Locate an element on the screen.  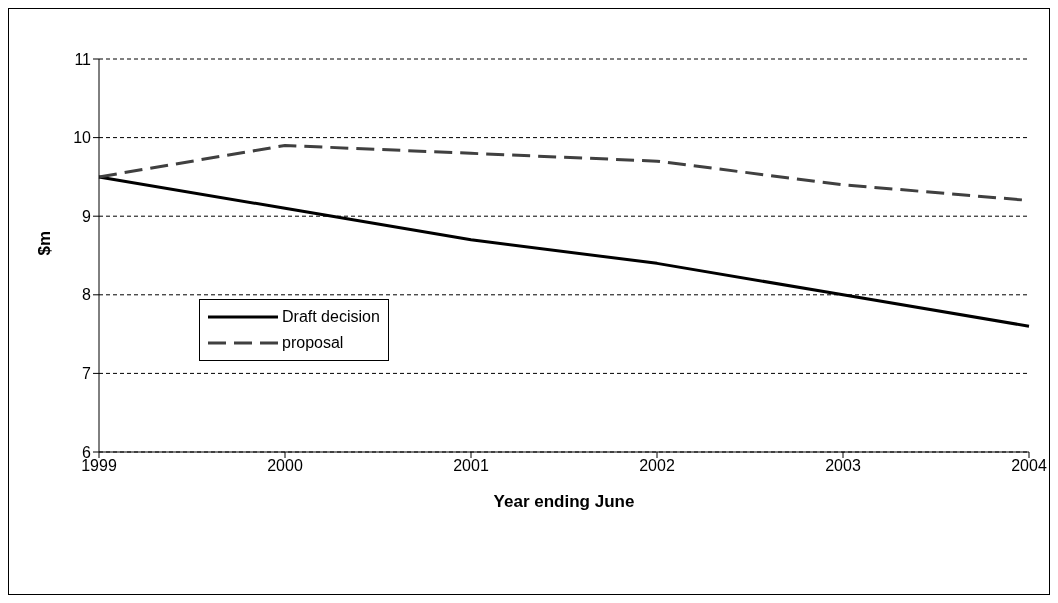
y-tick-label: 11 is located at coordinates (83, 59).